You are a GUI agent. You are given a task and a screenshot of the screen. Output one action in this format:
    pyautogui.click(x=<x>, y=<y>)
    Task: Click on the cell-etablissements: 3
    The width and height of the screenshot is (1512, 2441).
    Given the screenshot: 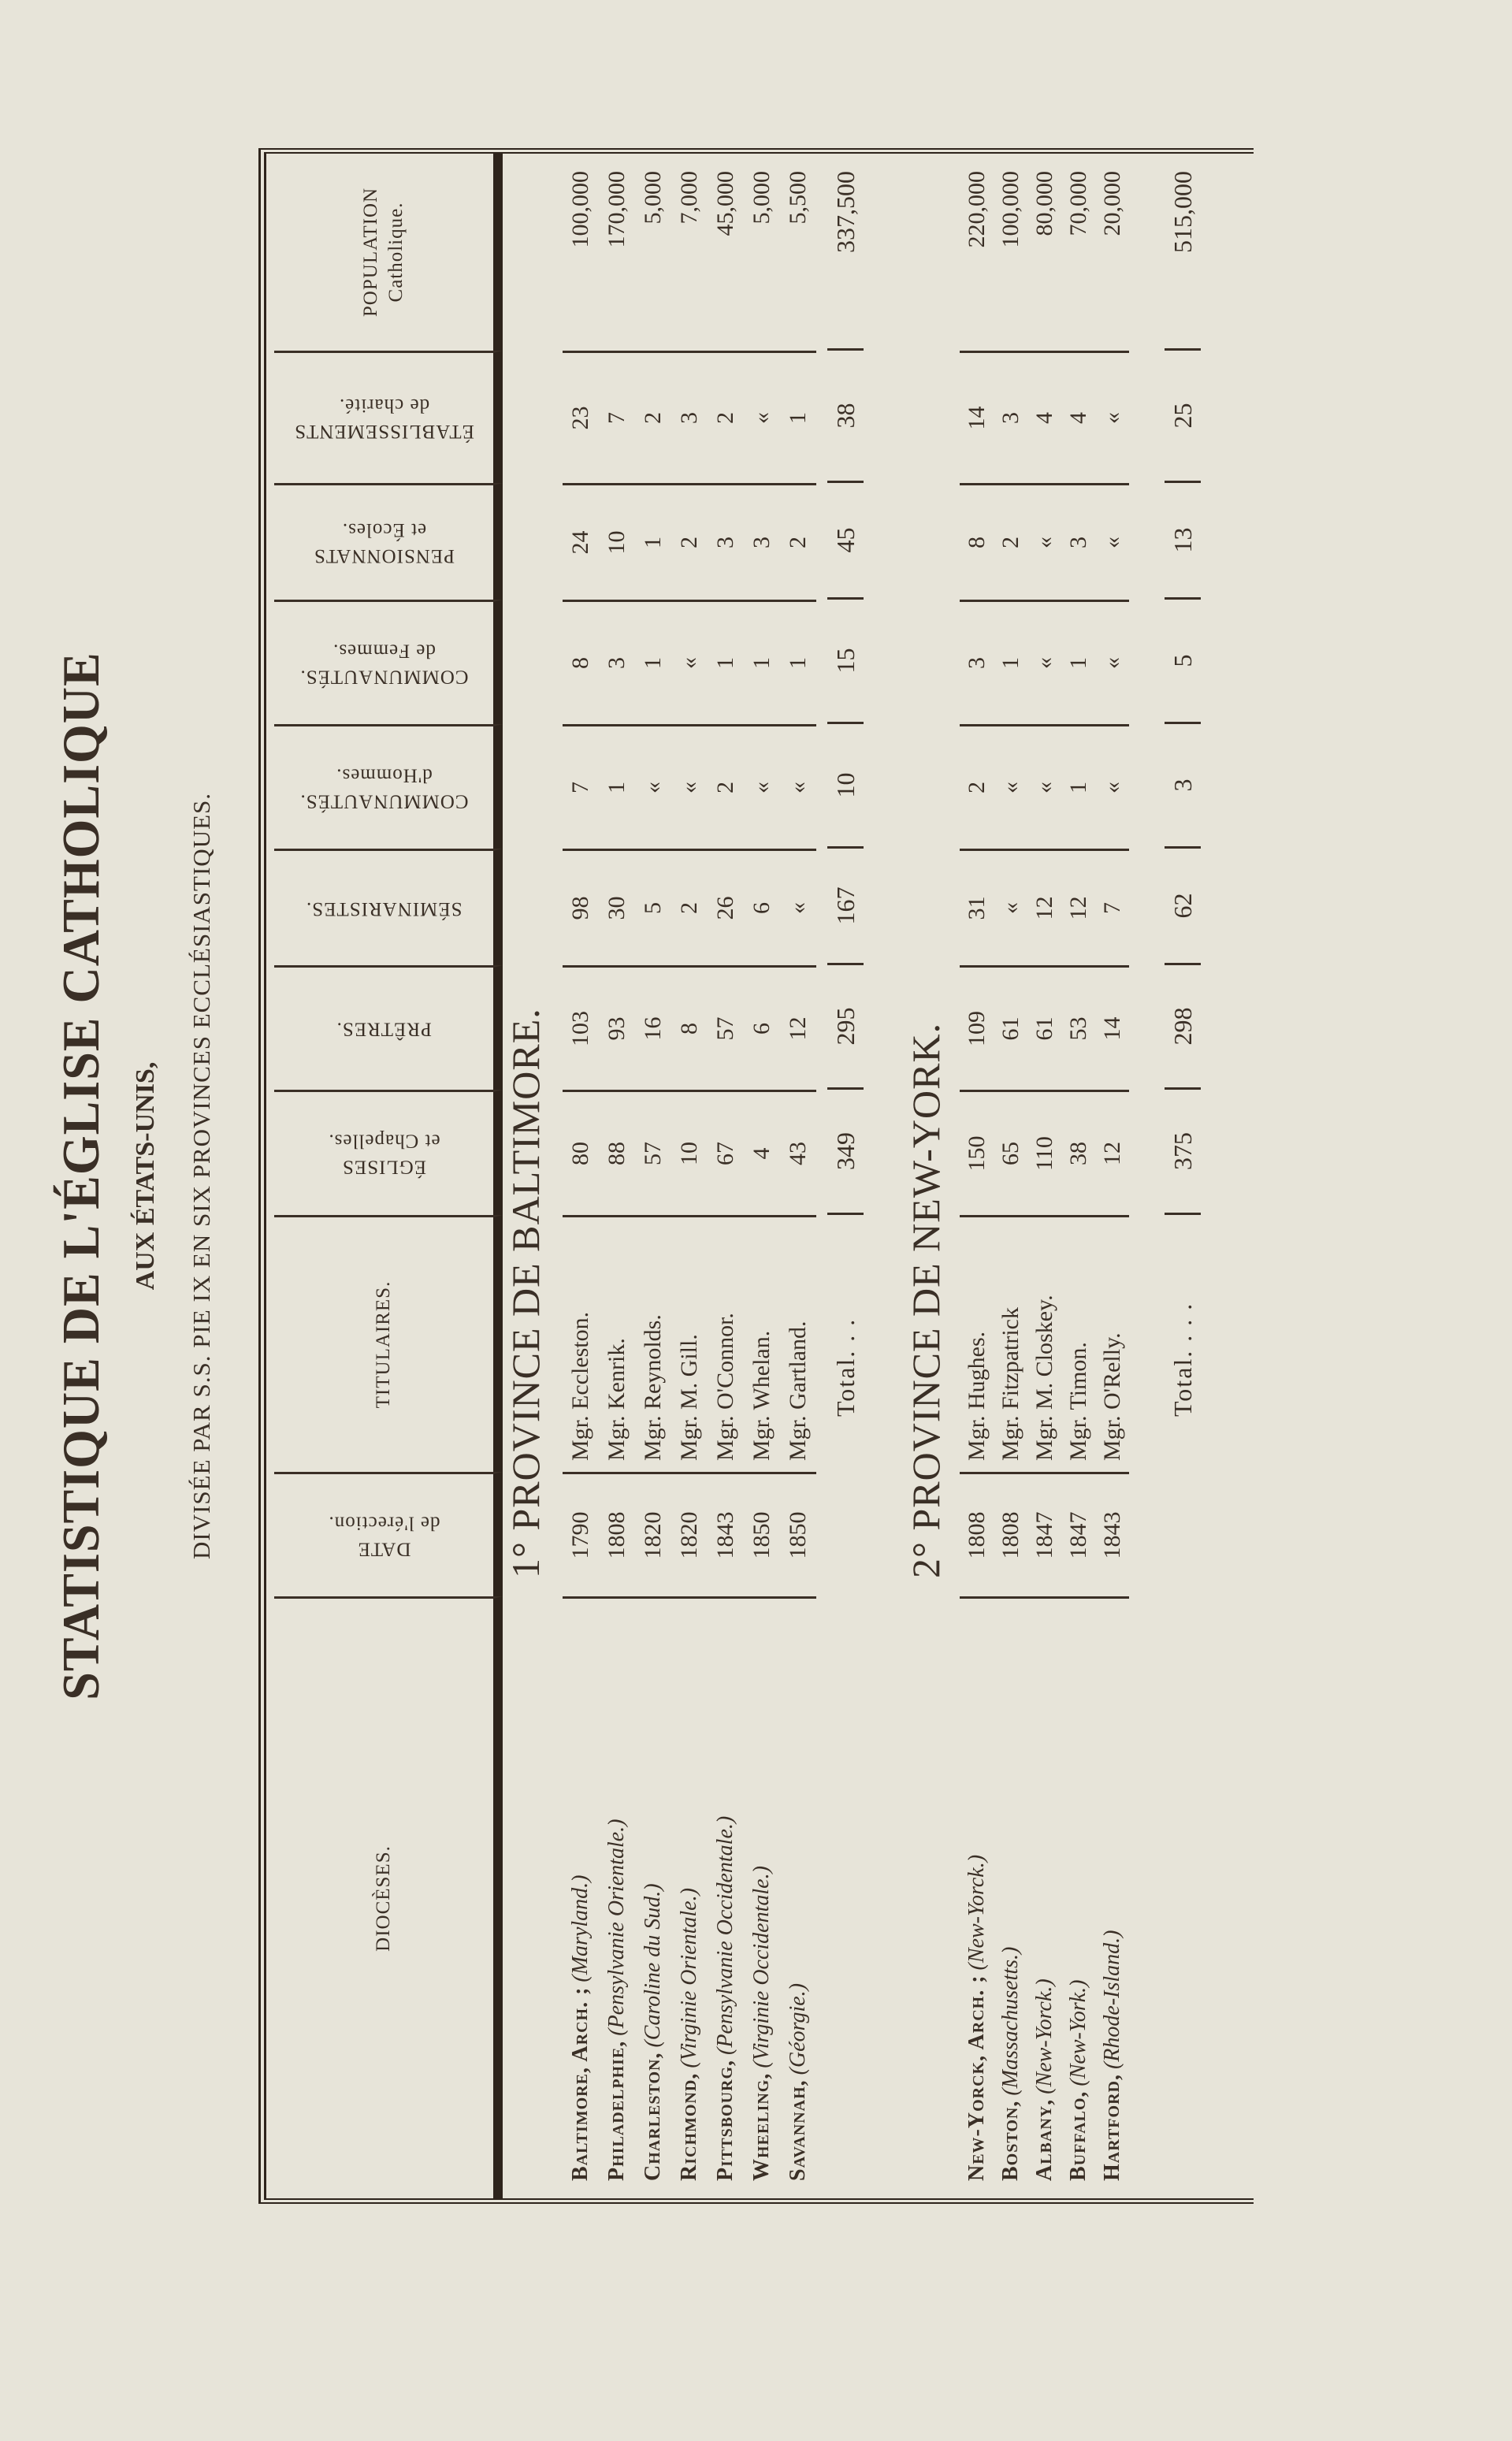 What is the action you would take?
    pyautogui.click(x=1010, y=417)
    